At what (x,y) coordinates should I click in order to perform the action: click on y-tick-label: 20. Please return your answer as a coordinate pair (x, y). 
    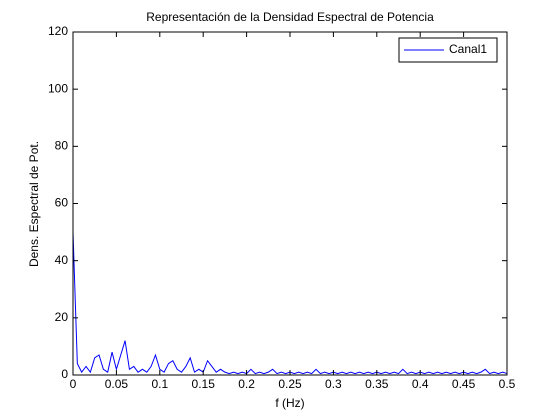
    Looking at the image, I should click on (62, 317).